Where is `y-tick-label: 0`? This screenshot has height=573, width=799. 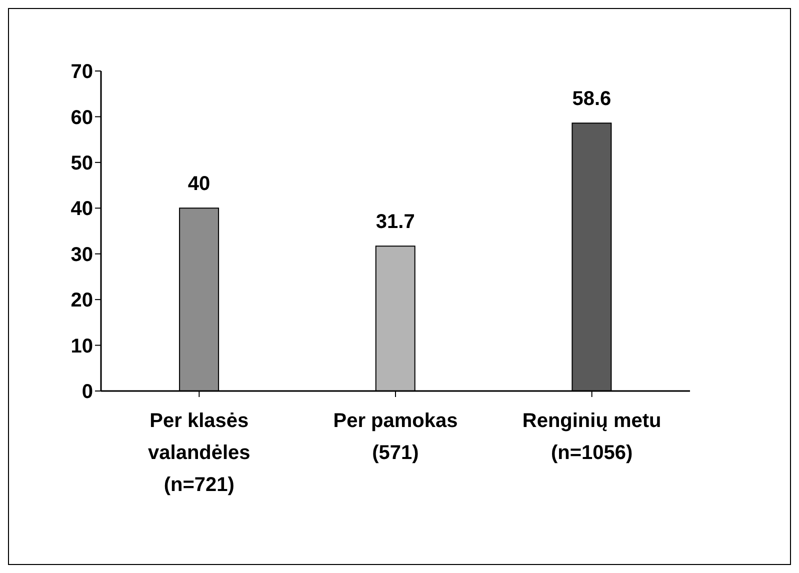
y-tick-label: 0 is located at coordinates (87, 392).